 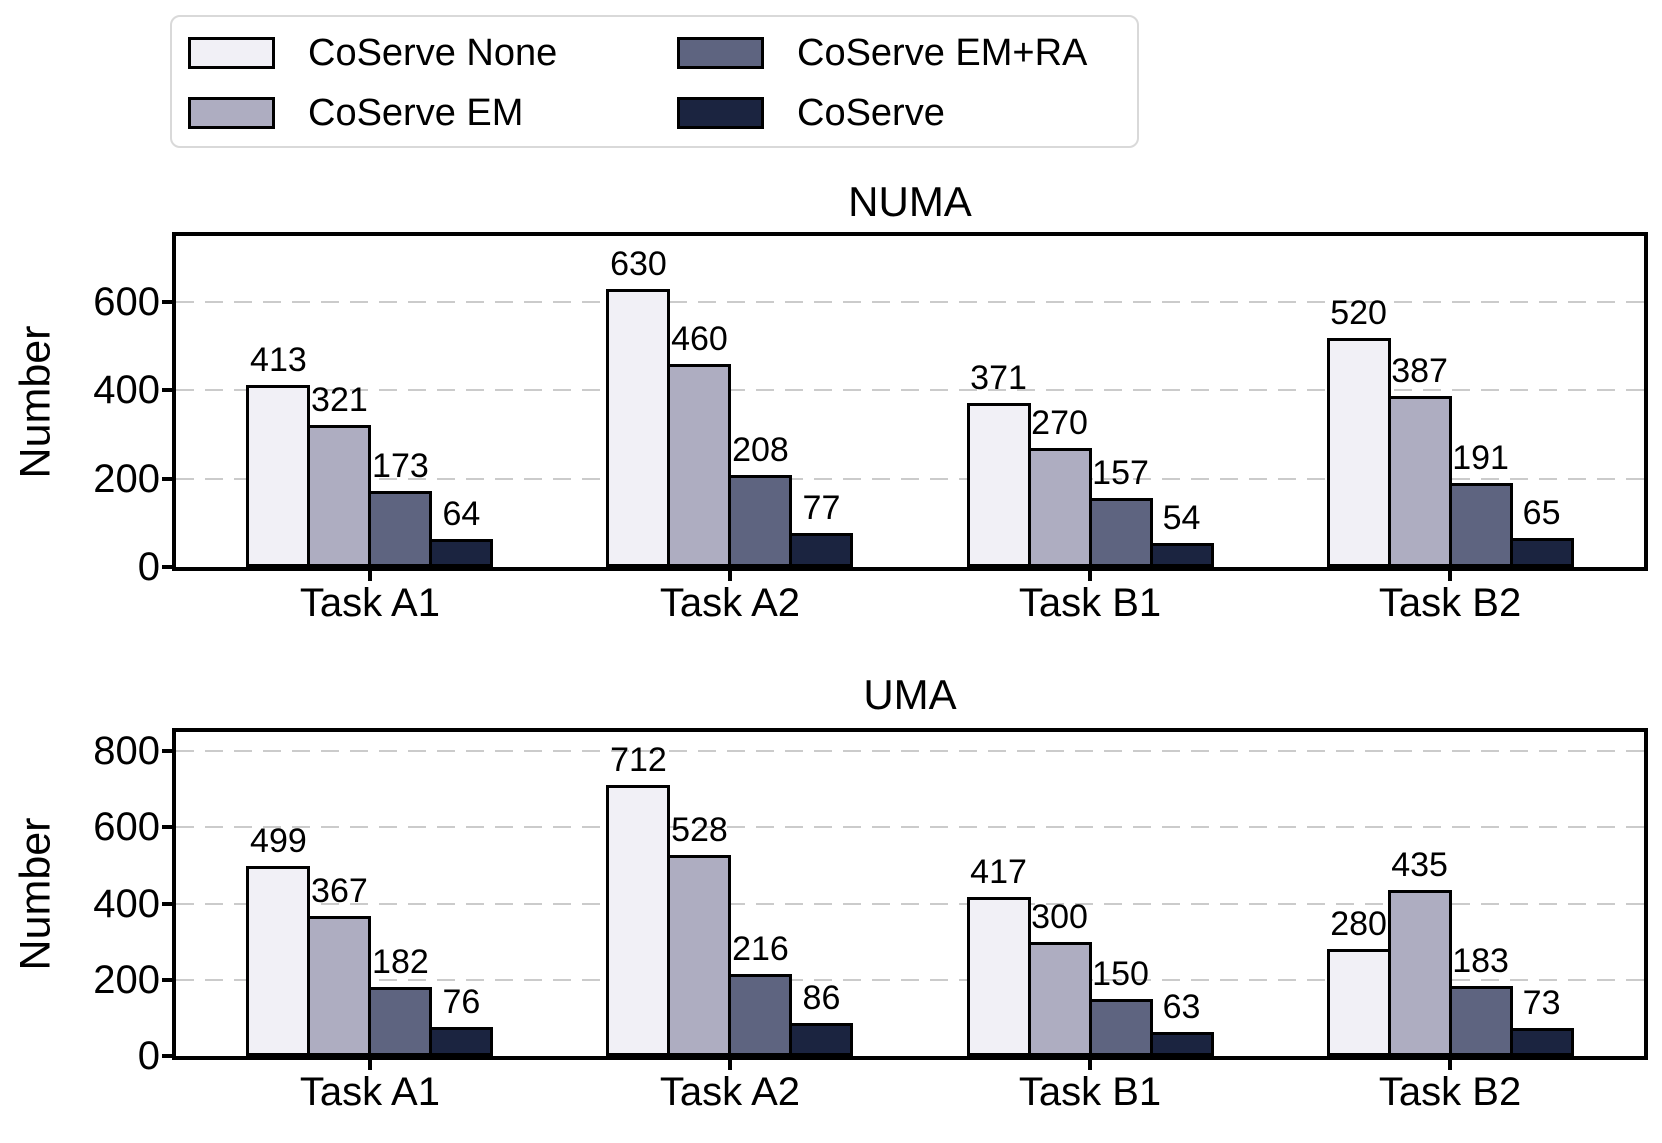 I want to click on bar-value-coserve-none-task-a1: 499, so click(x=278, y=840).